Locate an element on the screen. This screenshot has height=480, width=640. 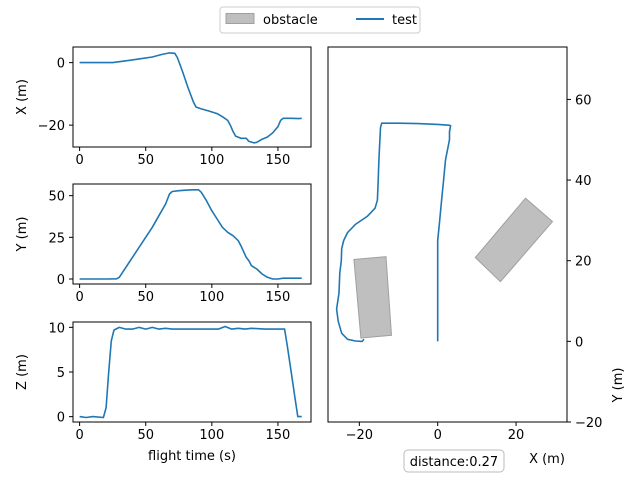
distance-box is located at coordinates (454, 461).